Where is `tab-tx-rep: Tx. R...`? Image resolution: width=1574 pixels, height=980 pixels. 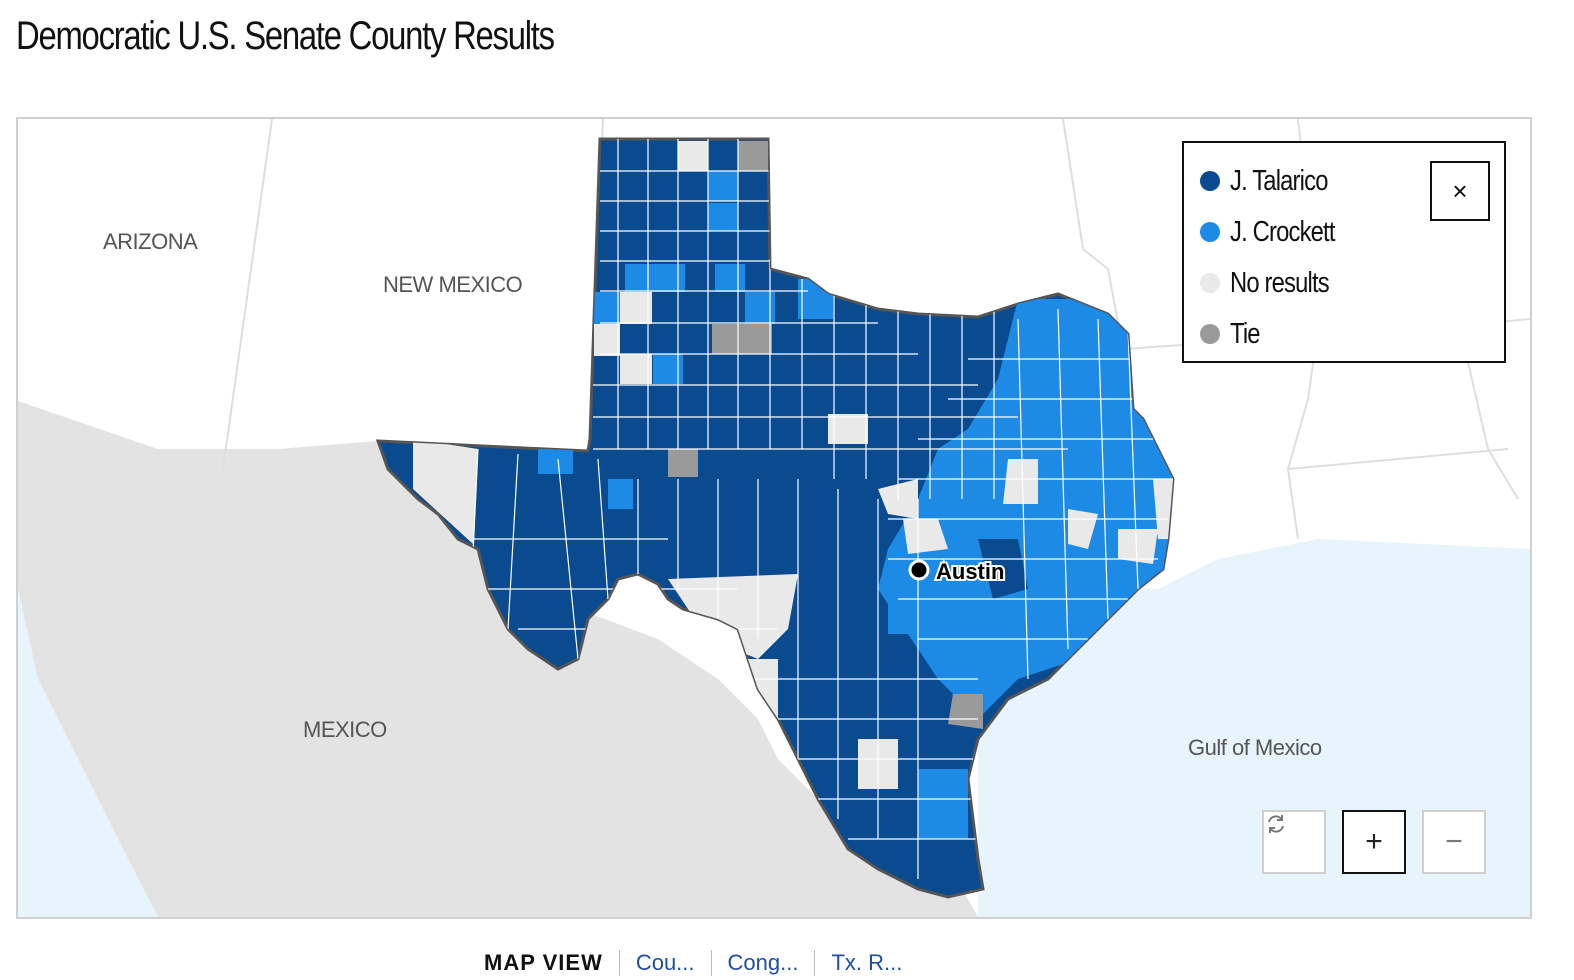 tab-tx-rep: Tx. R... is located at coordinates (866, 963).